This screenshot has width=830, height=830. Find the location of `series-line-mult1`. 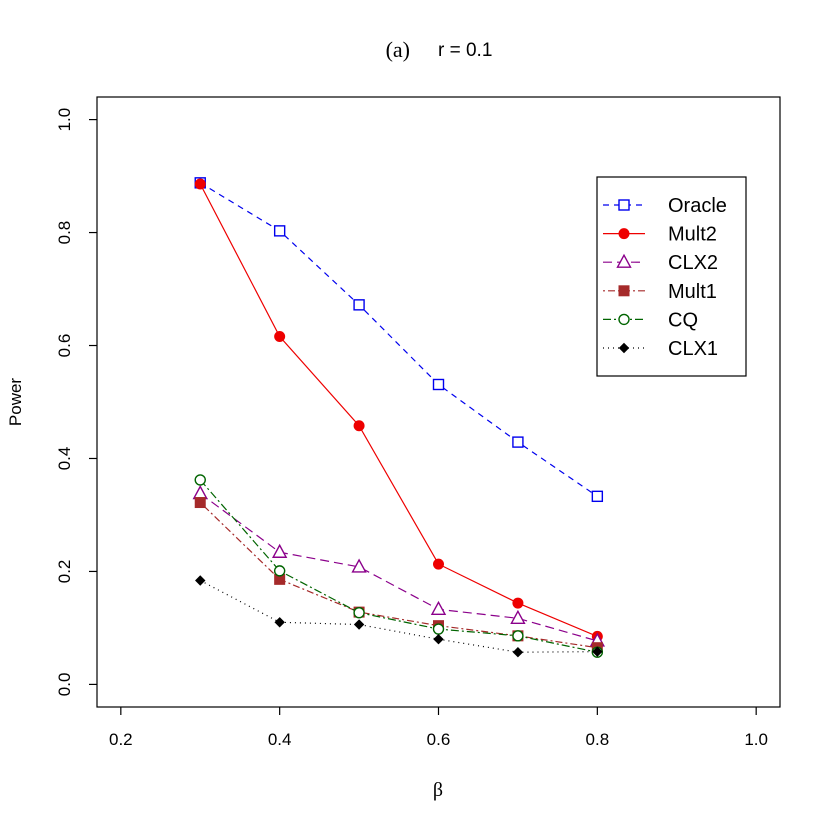

series-line-mult1 is located at coordinates (398, 575).